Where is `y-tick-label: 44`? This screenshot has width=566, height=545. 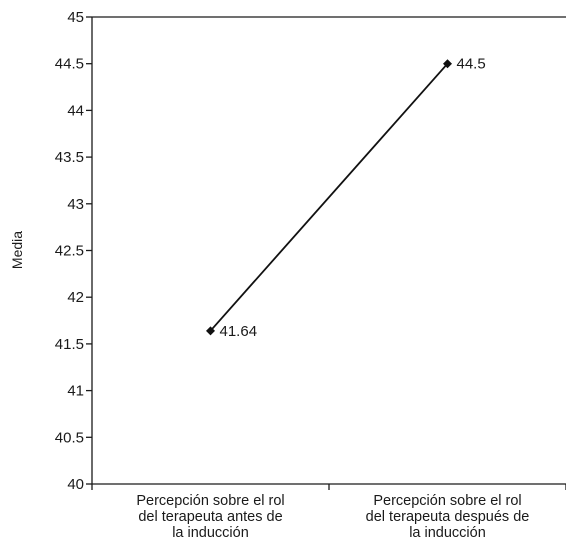 y-tick-label: 44 is located at coordinates (75, 110).